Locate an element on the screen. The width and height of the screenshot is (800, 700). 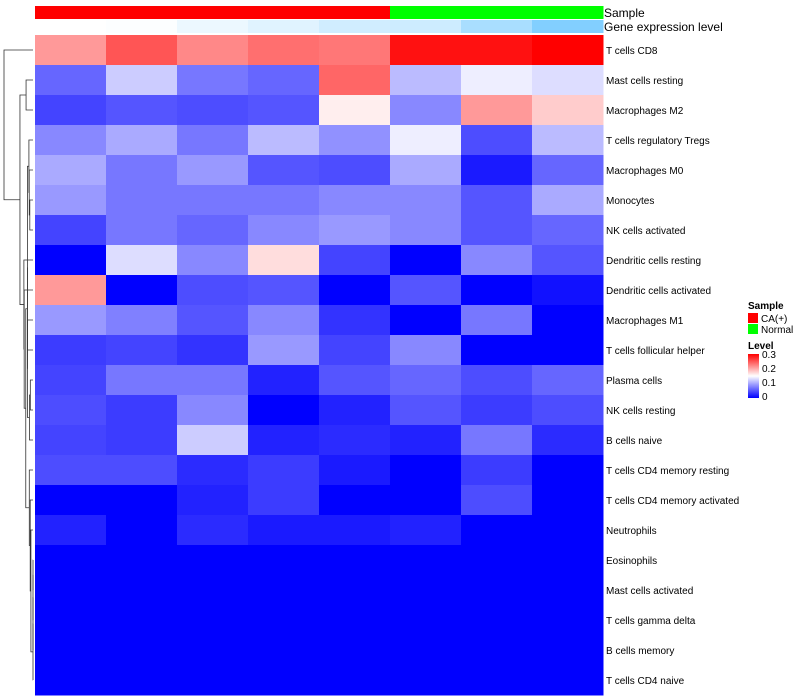
row-label: NK cells resting is located at coordinates (640, 411).